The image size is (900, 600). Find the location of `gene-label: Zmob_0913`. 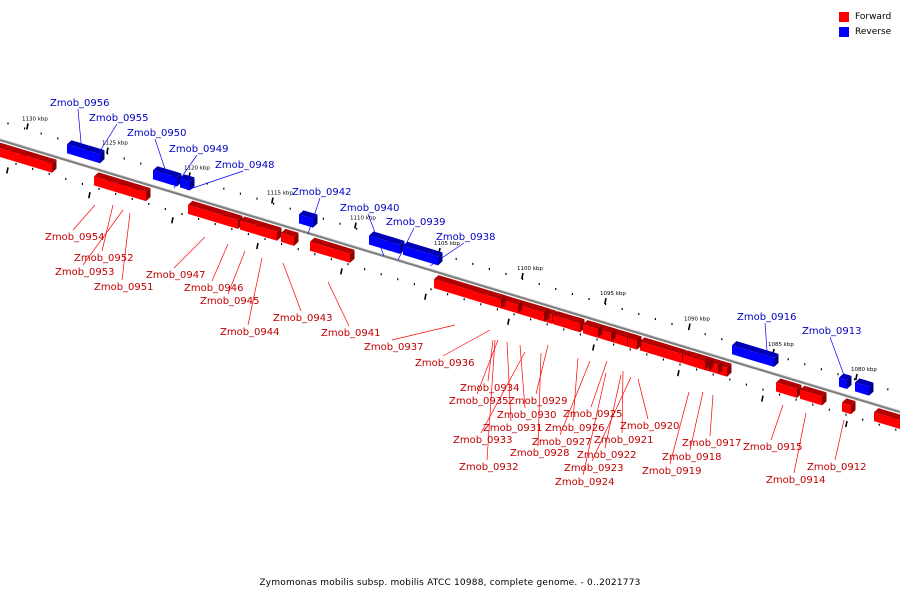

gene-label: Zmob_0913 is located at coordinates (832, 331).